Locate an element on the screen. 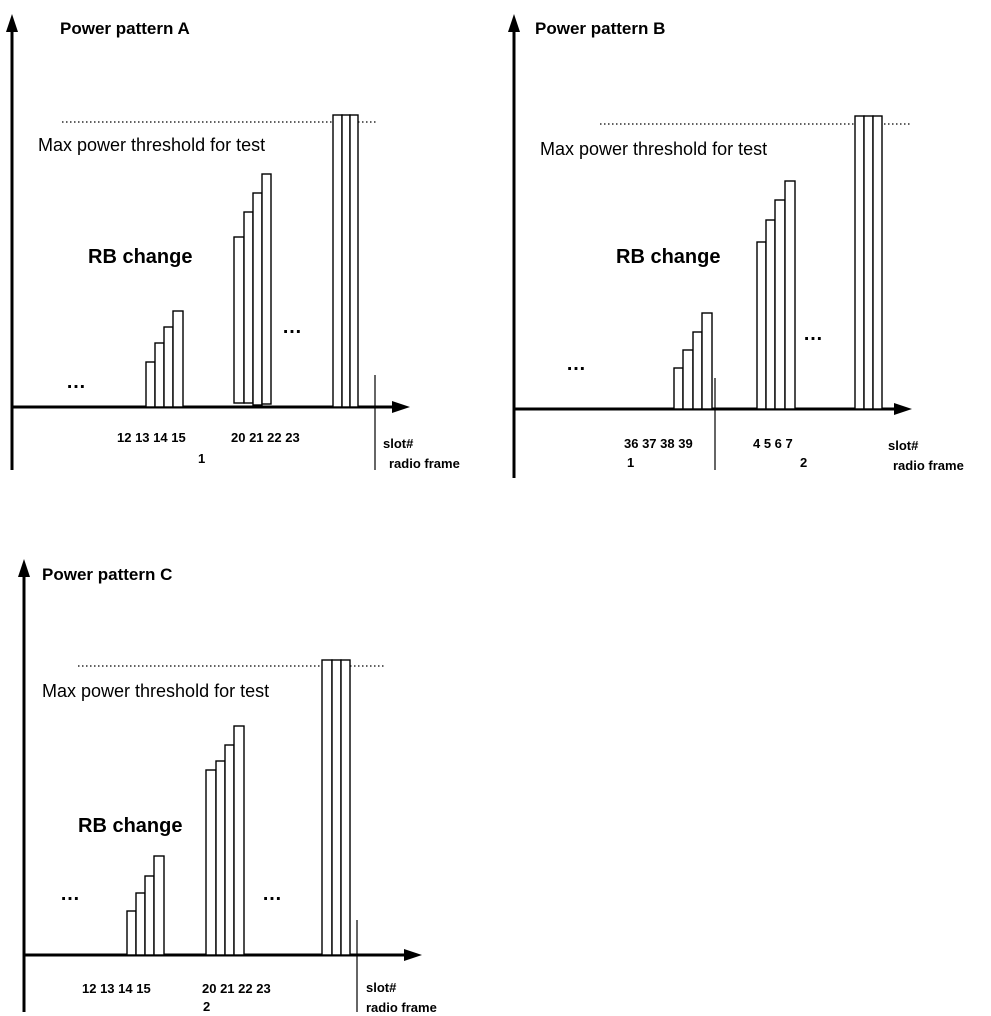 The height and width of the screenshot is (1016, 991). panel-title: Power pattern A is located at coordinates (125, 28).